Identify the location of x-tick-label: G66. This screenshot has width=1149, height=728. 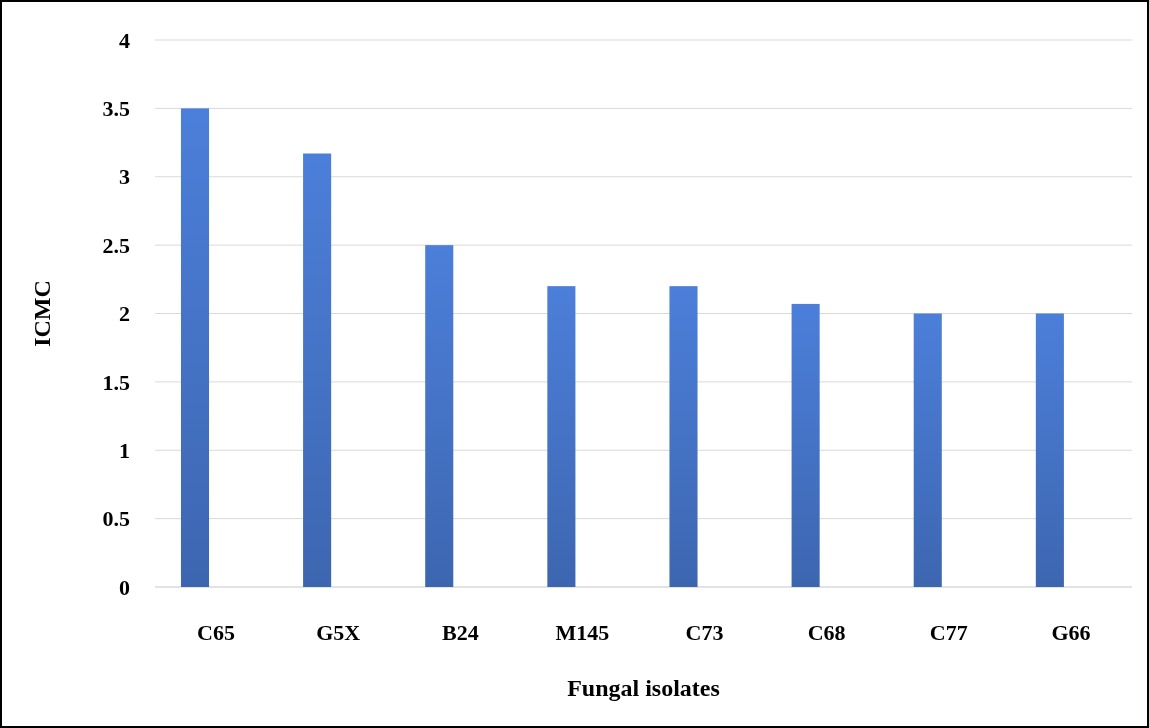
(1071, 632).